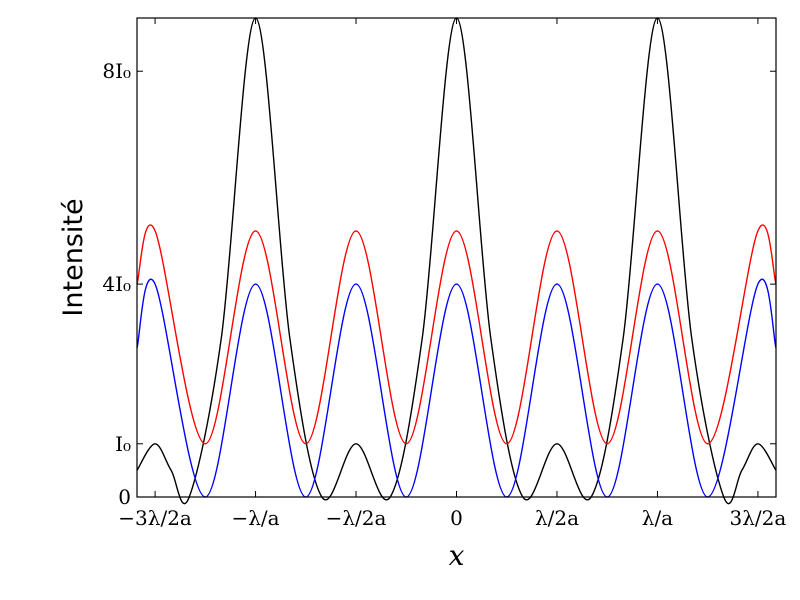  I want to click on x-tick-label: −λ/2a, so click(356, 518).